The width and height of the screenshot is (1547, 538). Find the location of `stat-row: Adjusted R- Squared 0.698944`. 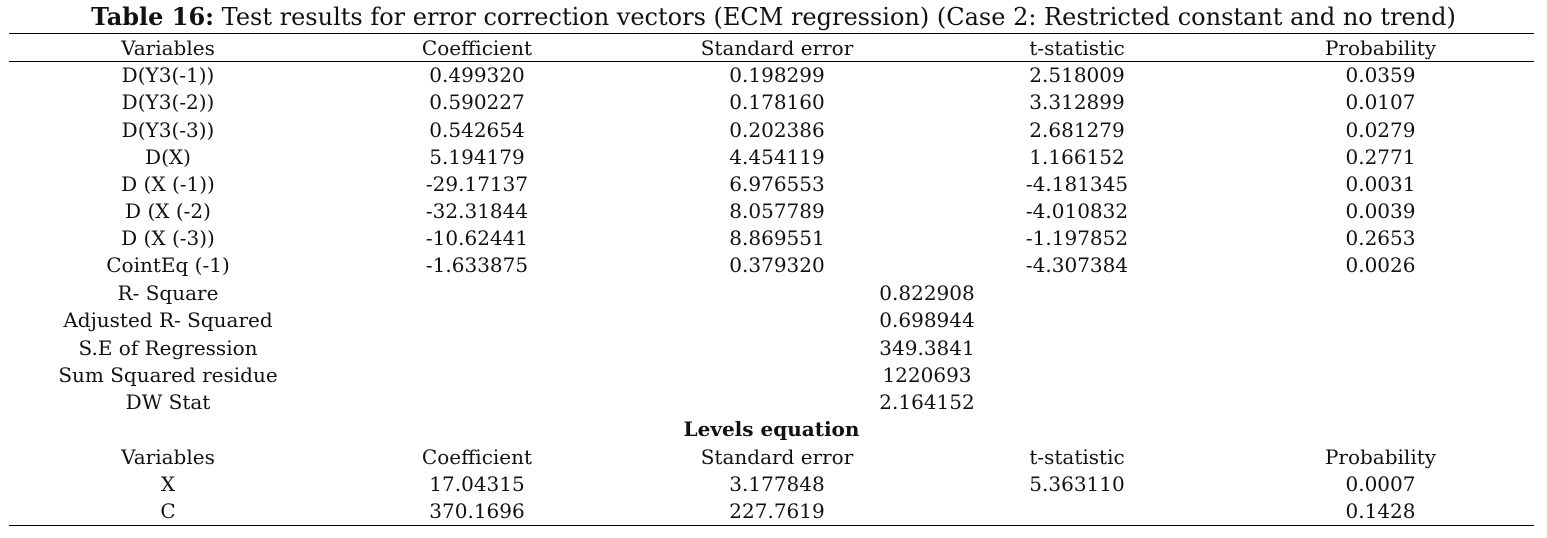

stat-row: Adjusted R- Squared 0.698944 is located at coordinates (771, 320).